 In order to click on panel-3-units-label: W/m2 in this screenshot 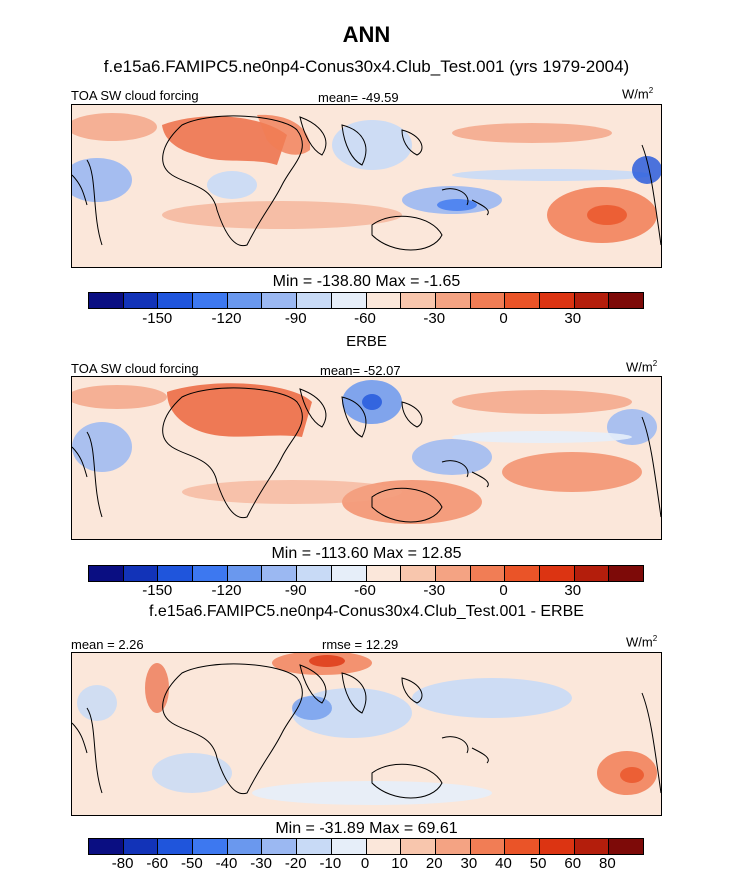, I will do `click(642, 642)`.